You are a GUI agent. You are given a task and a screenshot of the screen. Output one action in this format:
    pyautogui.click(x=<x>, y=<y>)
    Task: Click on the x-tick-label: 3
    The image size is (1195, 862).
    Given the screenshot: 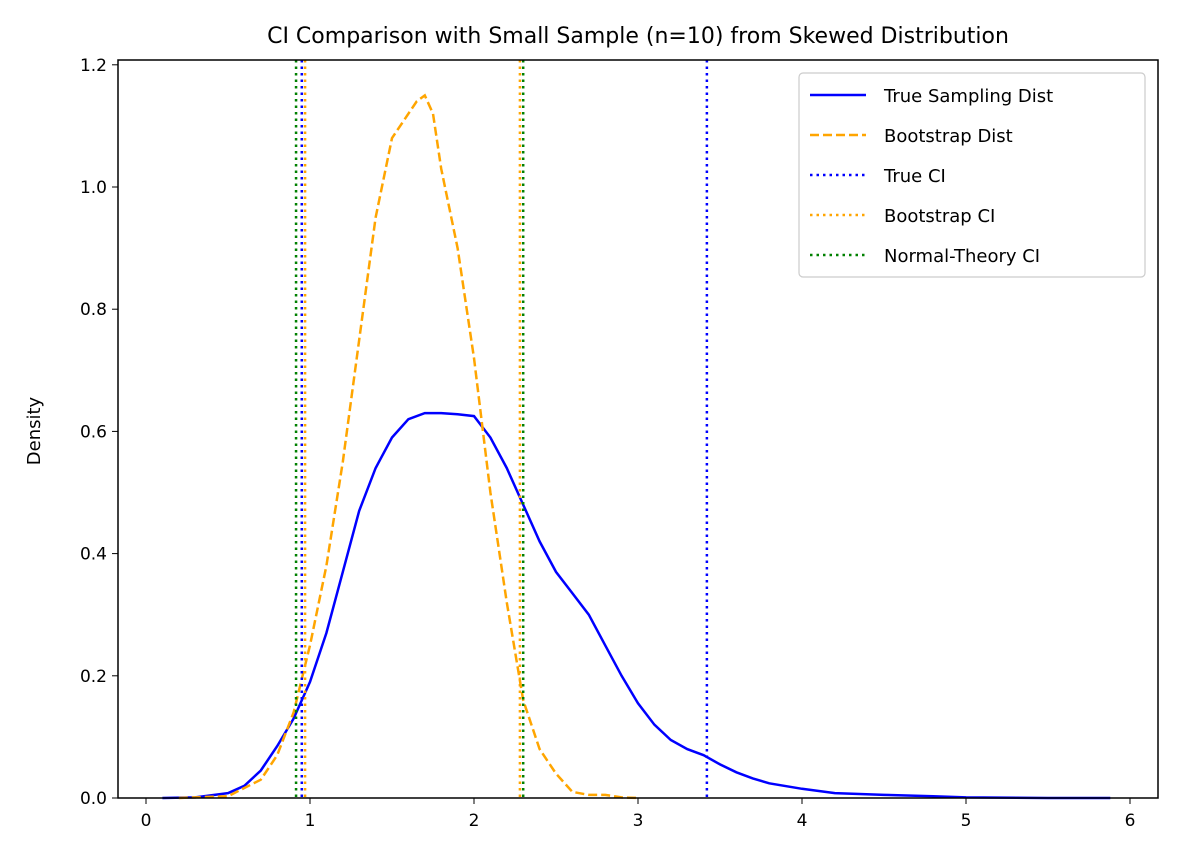 What is the action you would take?
    pyautogui.click(x=638, y=821)
    